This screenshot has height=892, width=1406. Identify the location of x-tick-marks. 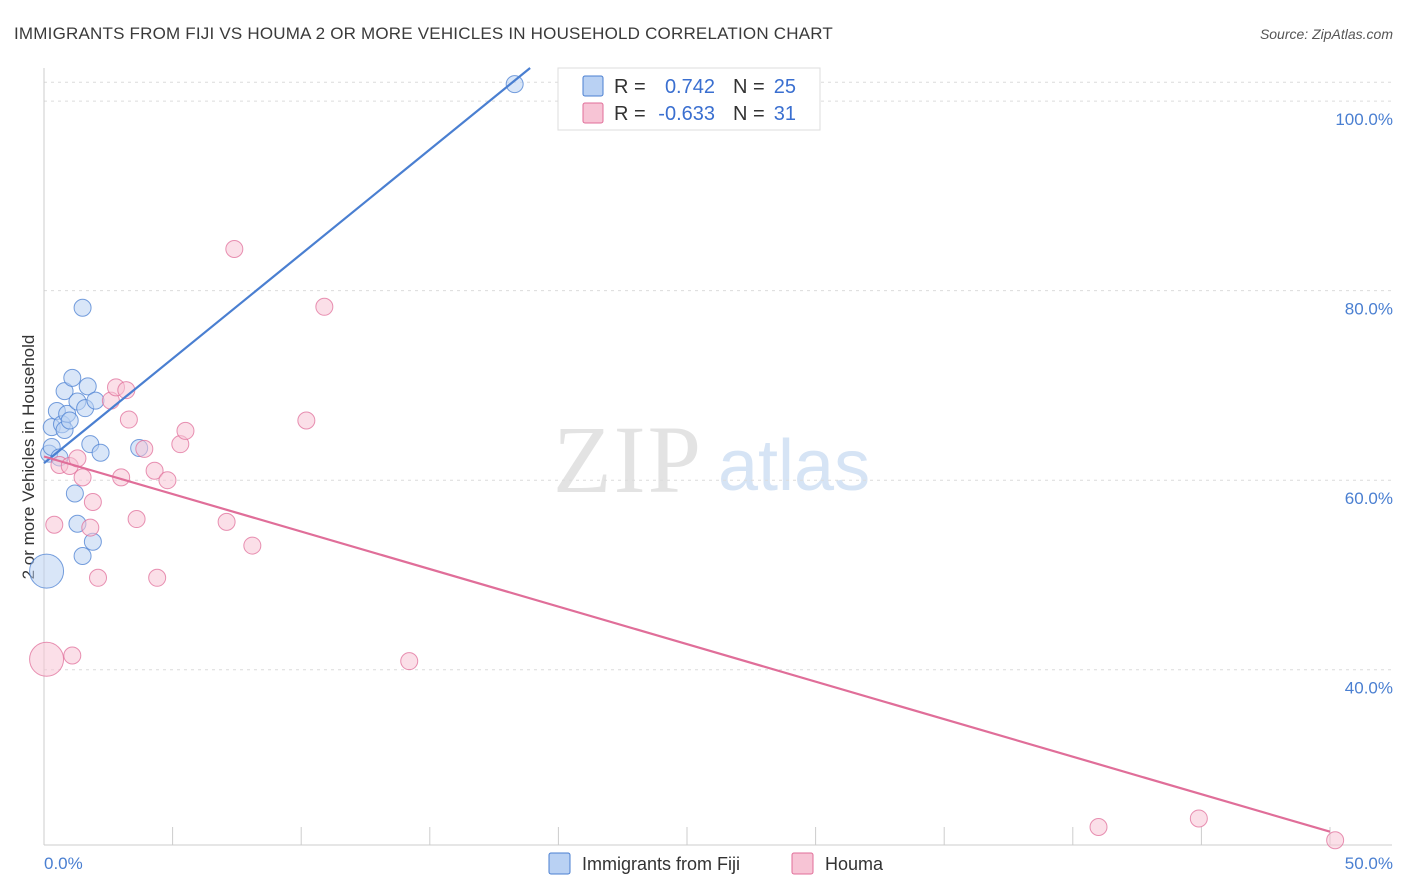
(687, 836).